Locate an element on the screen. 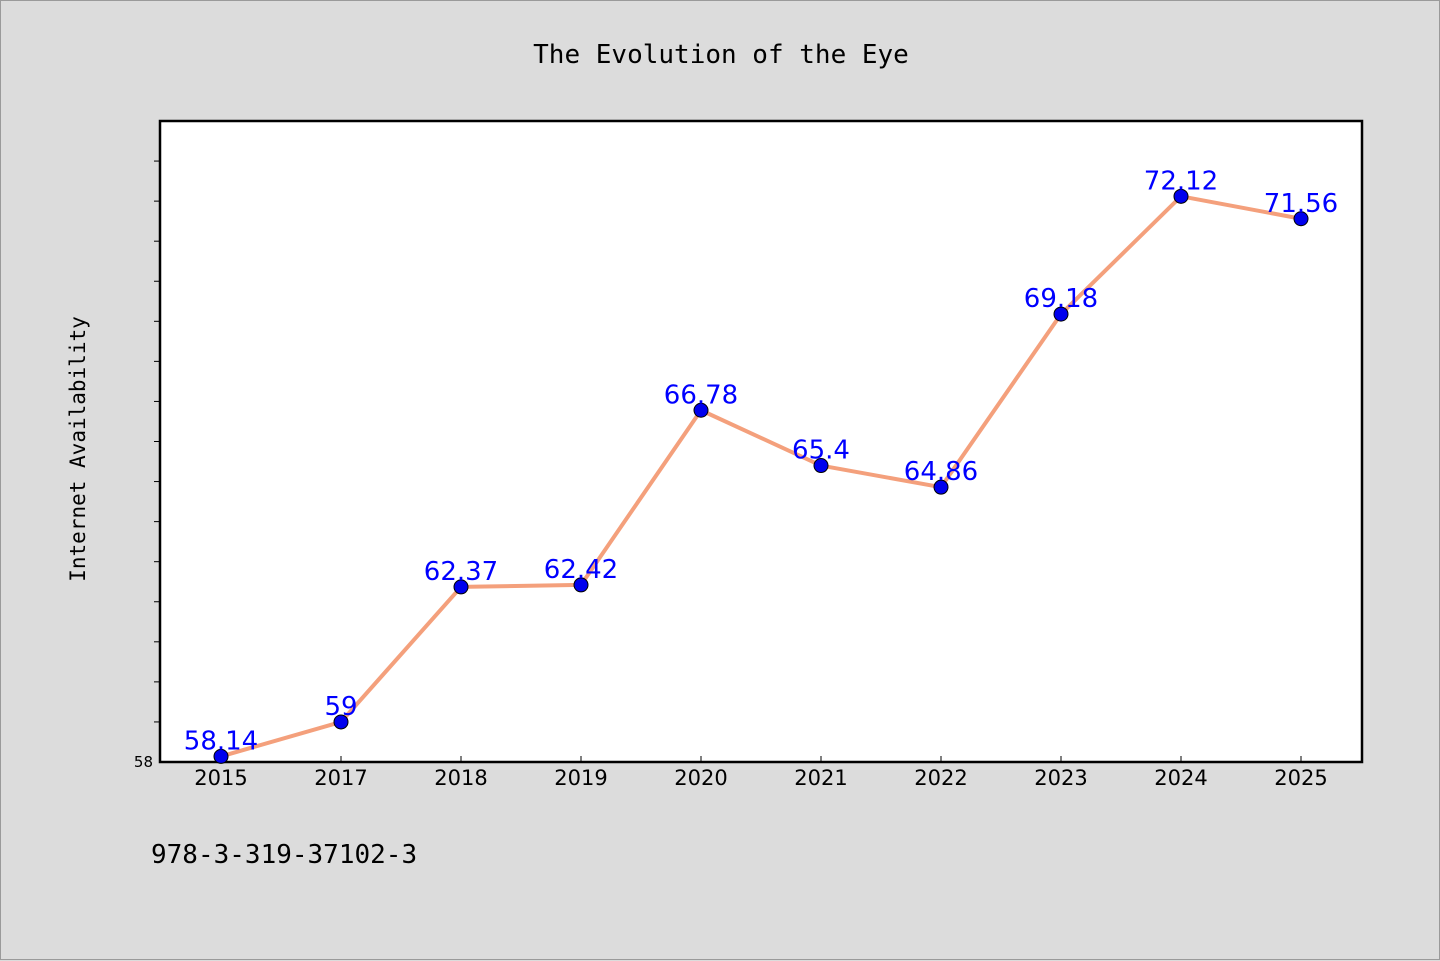 The image size is (1440, 961). y-axis-ticks is located at coordinates (157, 441).